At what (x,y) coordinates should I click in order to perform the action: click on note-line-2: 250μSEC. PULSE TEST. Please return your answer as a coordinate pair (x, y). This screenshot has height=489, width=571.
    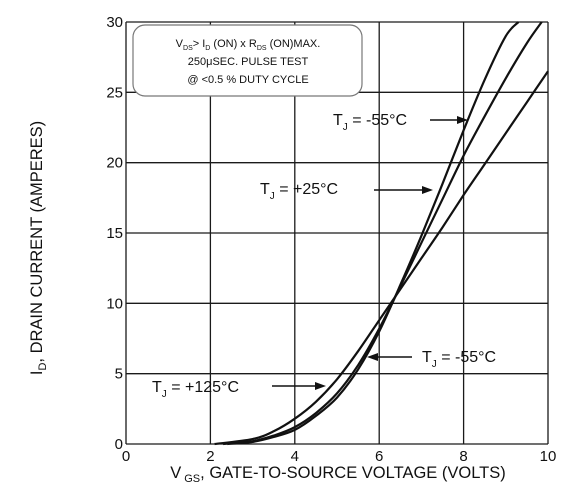
    Looking at the image, I should click on (248, 62).